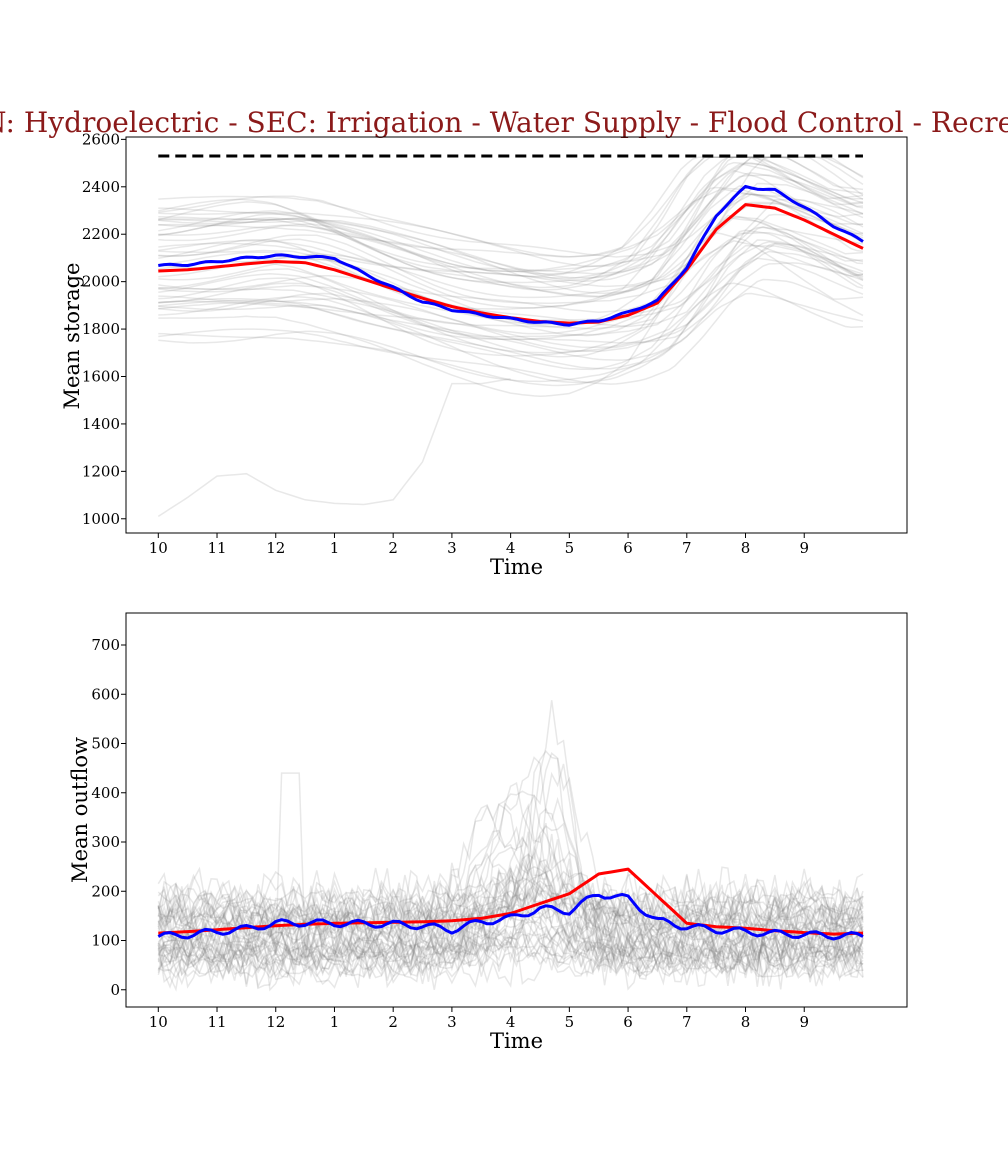 The width and height of the screenshot is (1008, 1152). What do you see at coordinates (628, 548) in the screenshot?
I see `storage-x-tick-label: 6` at bounding box center [628, 548].